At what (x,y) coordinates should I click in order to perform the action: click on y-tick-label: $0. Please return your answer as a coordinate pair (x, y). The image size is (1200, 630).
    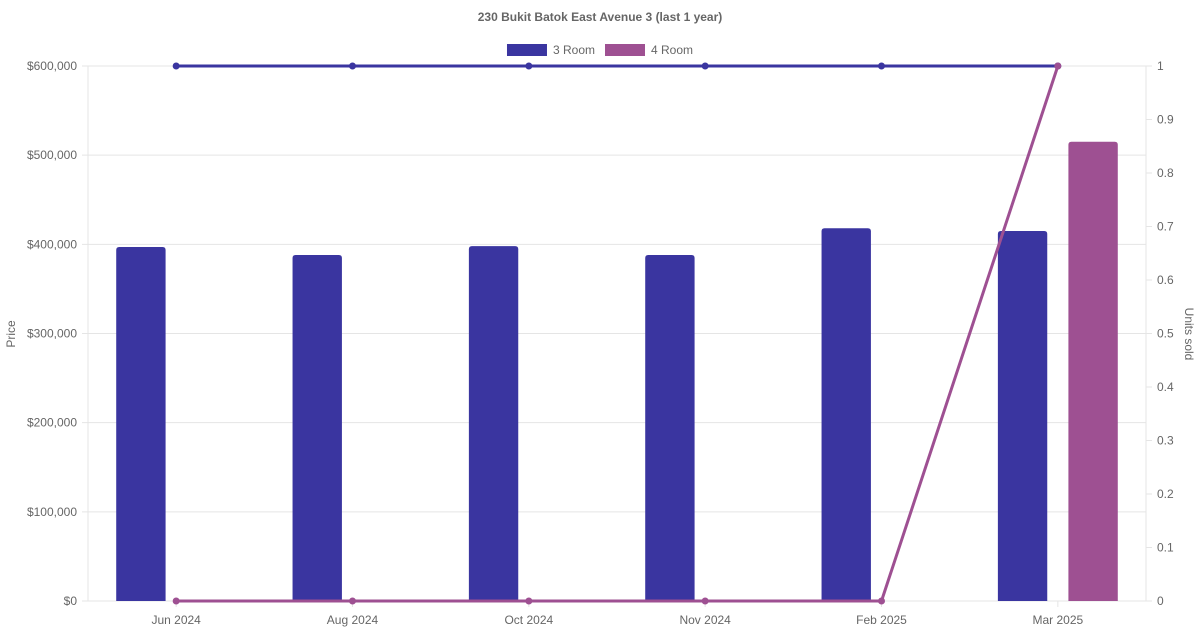
    Looking at the image, I should click on (71, 601).